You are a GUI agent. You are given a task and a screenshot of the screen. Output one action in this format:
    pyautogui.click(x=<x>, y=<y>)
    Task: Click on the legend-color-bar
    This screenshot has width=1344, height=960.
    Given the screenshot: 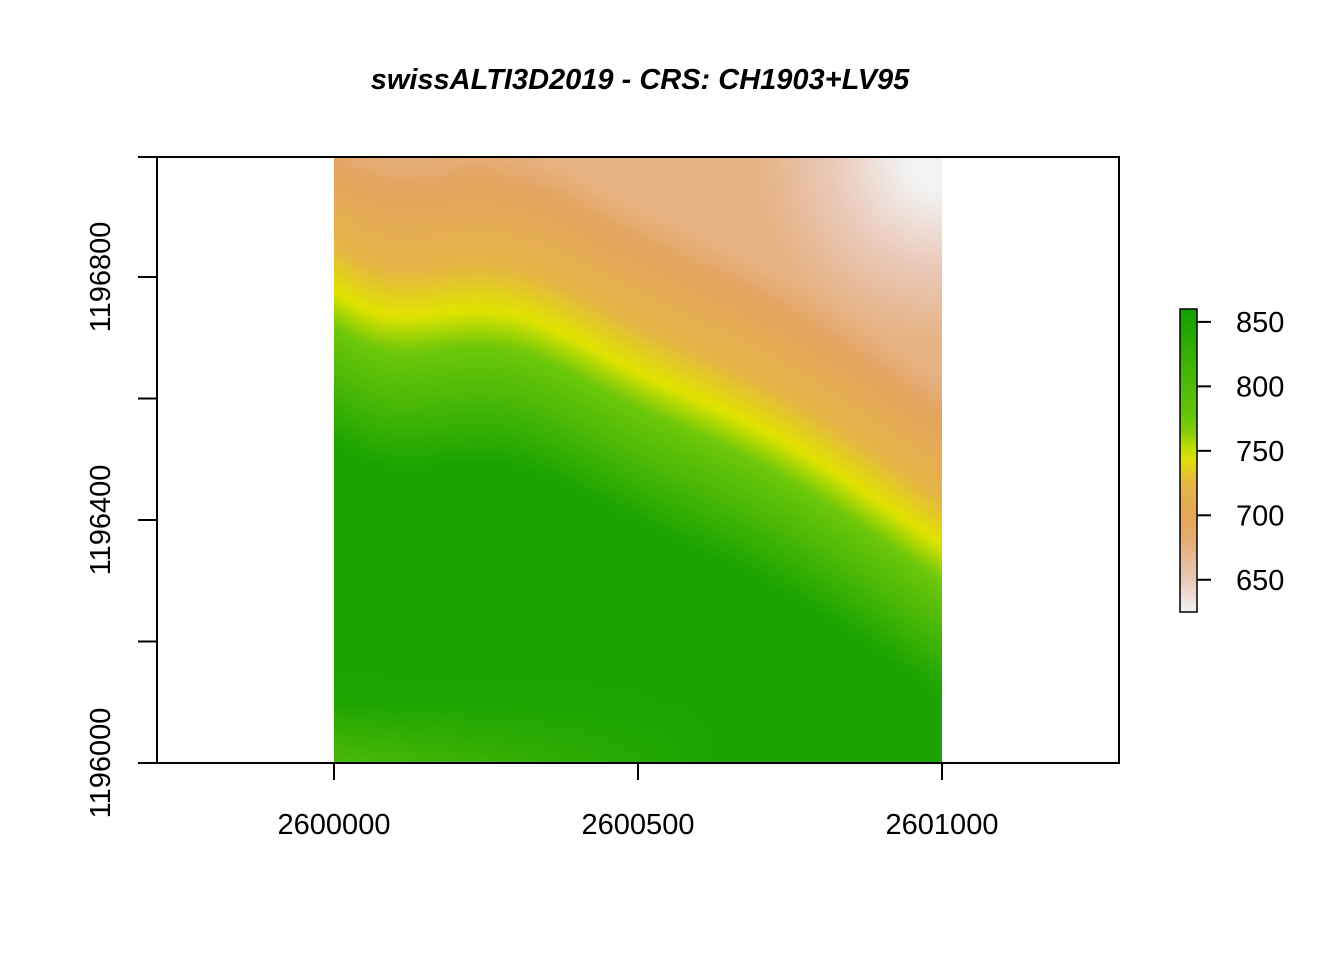 What is the action you would take?
    pyautogui.click(x=1188, y=460)
    